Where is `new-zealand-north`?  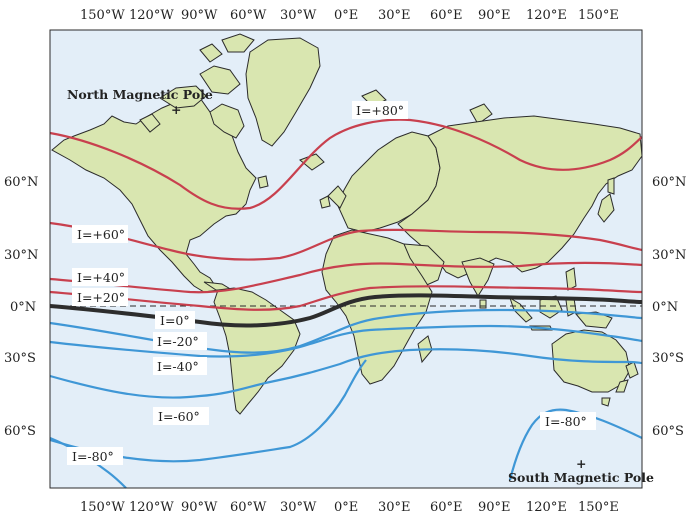 new-zealand-north is located at coordinates (632, 370).